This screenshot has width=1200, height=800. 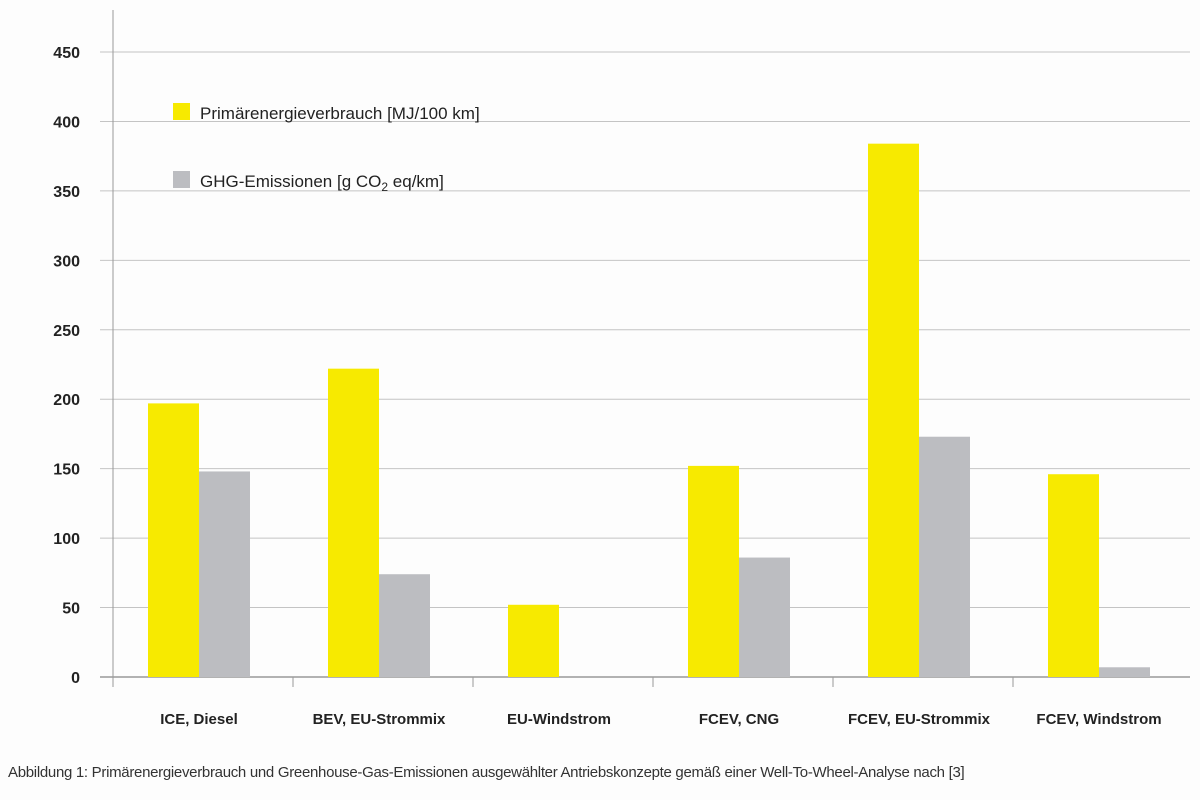 What do you see at coordinates (66, 539) in the screenshot?
I see `y-tick-label: 100` at bounding box center [66, 539].